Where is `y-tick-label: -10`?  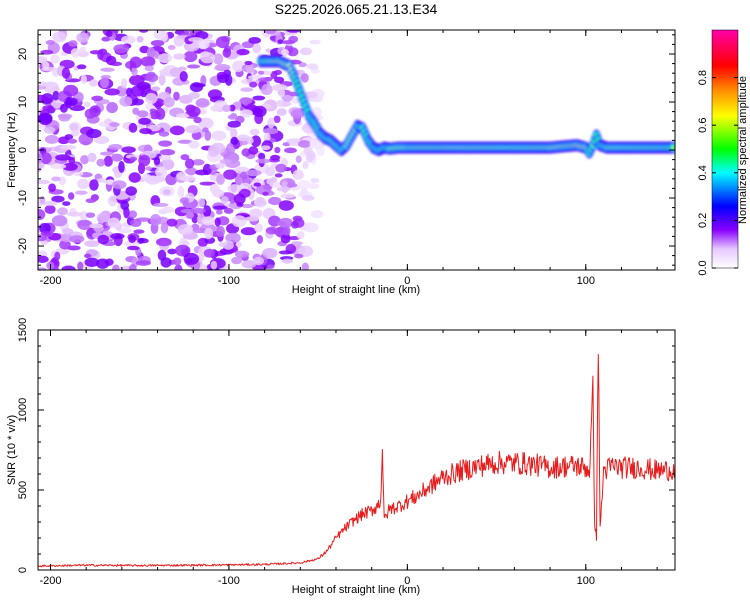 y-tick-label: -10 is located at coordinates (23, 198).